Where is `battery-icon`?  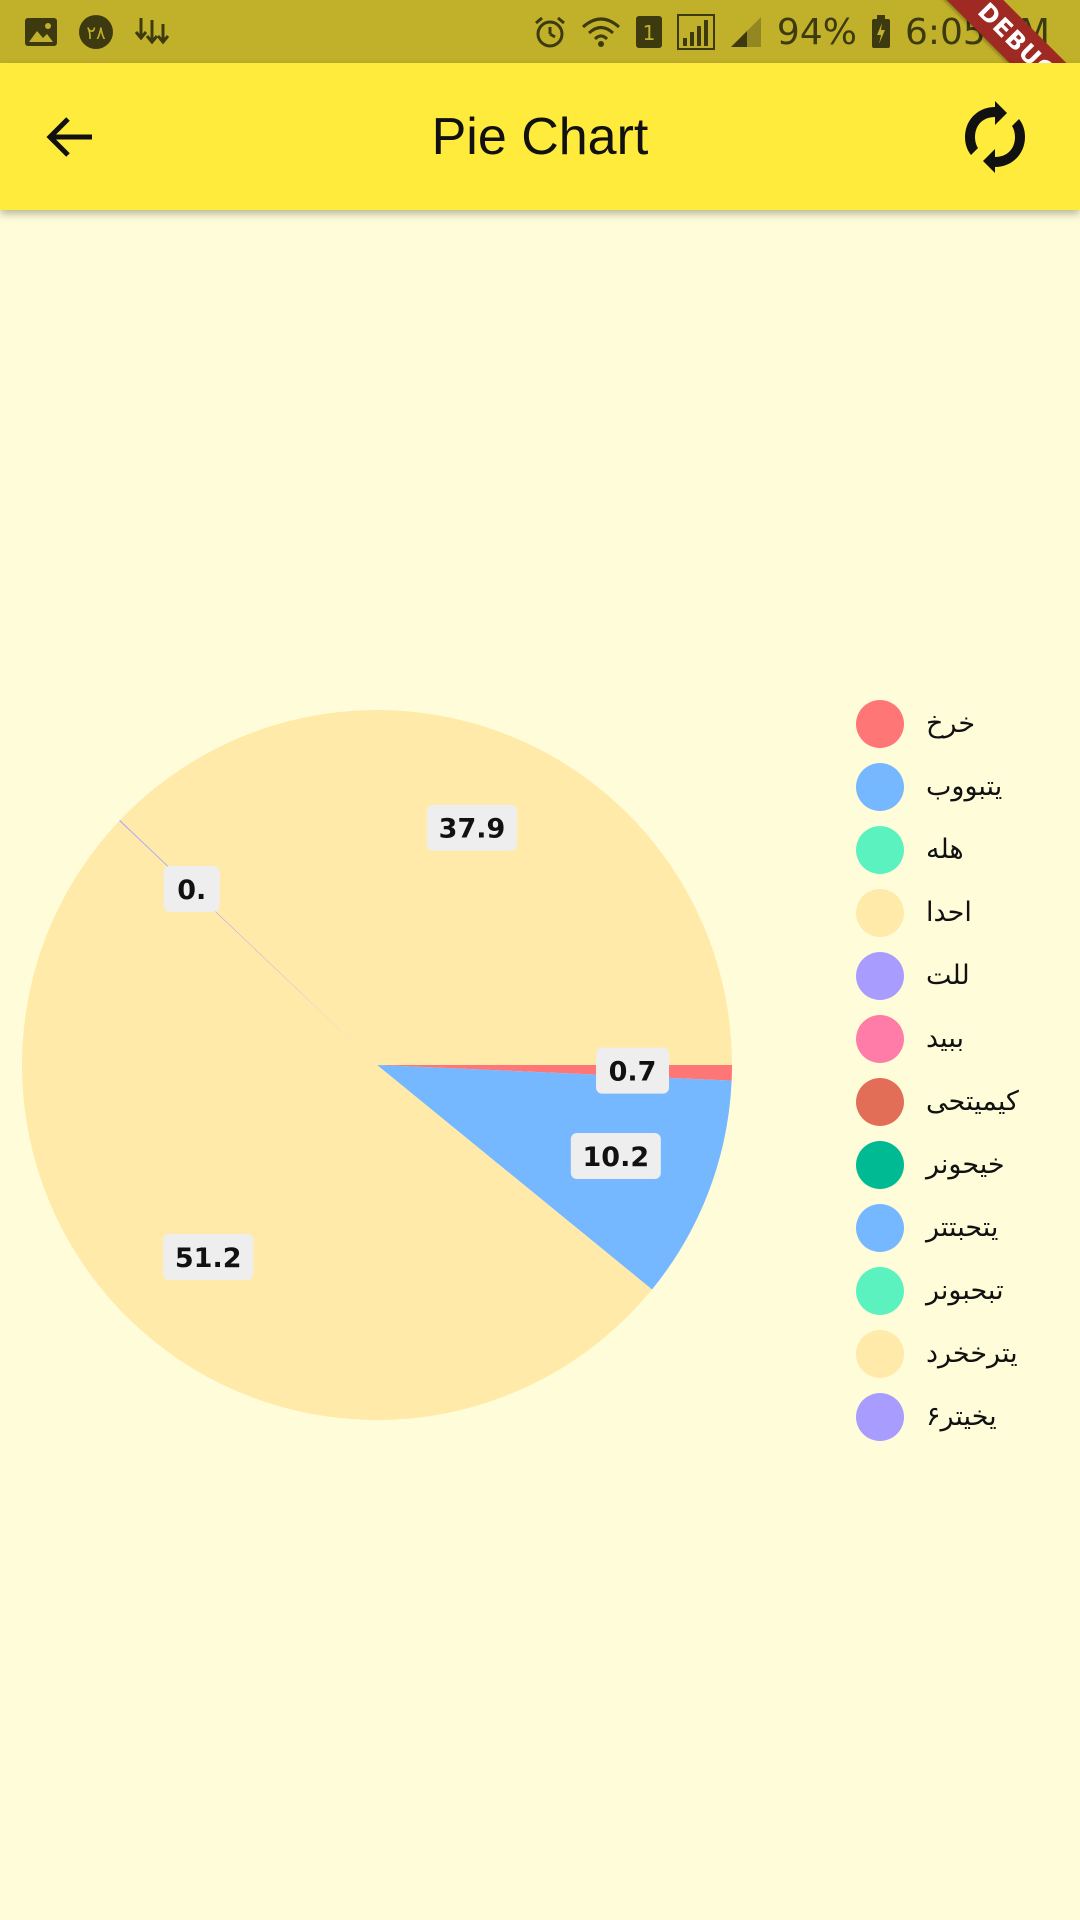 battery-icon is located at coordinates (881, 32).